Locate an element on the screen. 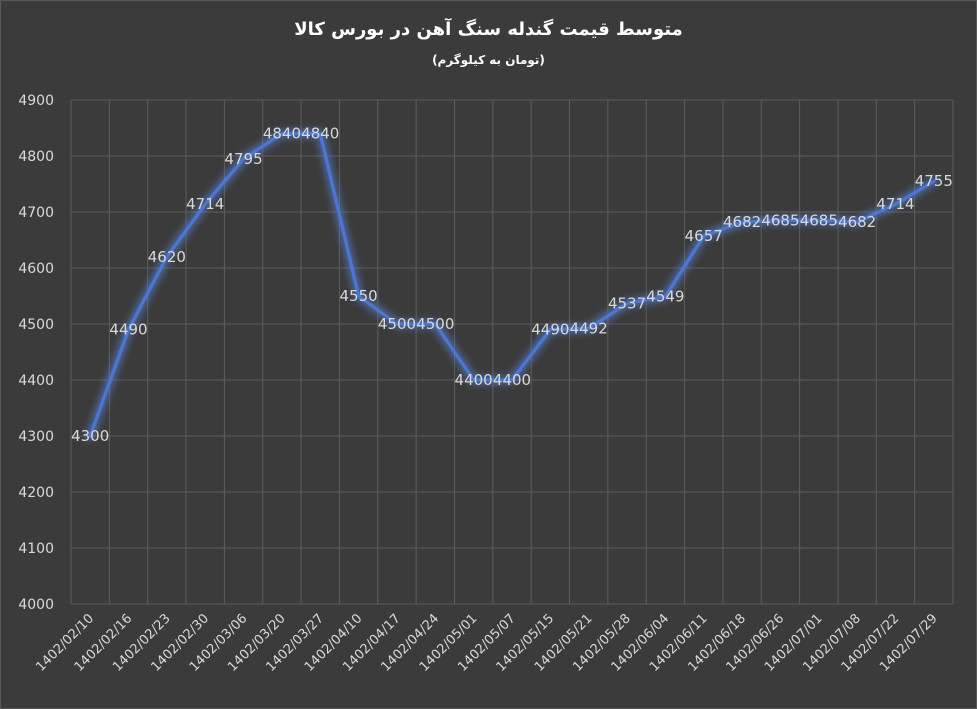 Image resolution: width=977 pixels, height=709 pixels. data-label: 4657 is located at coordinates (704, 236).